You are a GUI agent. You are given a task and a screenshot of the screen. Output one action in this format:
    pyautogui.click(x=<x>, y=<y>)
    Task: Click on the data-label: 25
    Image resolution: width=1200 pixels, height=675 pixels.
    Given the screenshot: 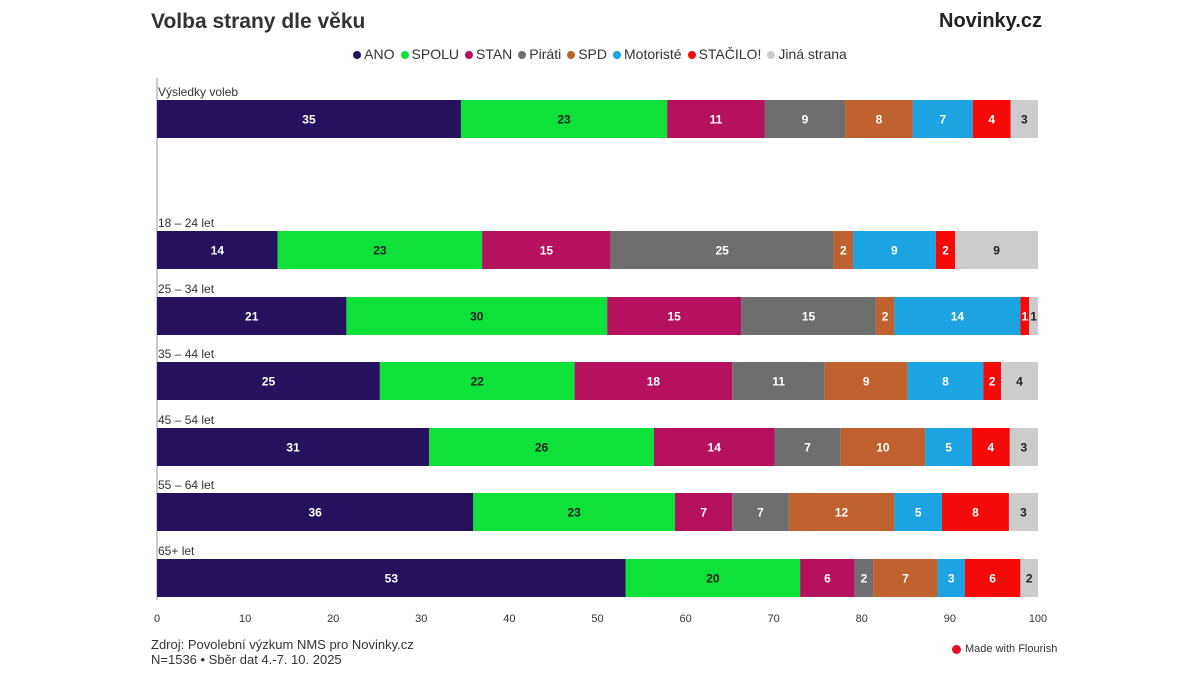 What is the action you would take?
    pyautogui.click(x=722, y=251)
    